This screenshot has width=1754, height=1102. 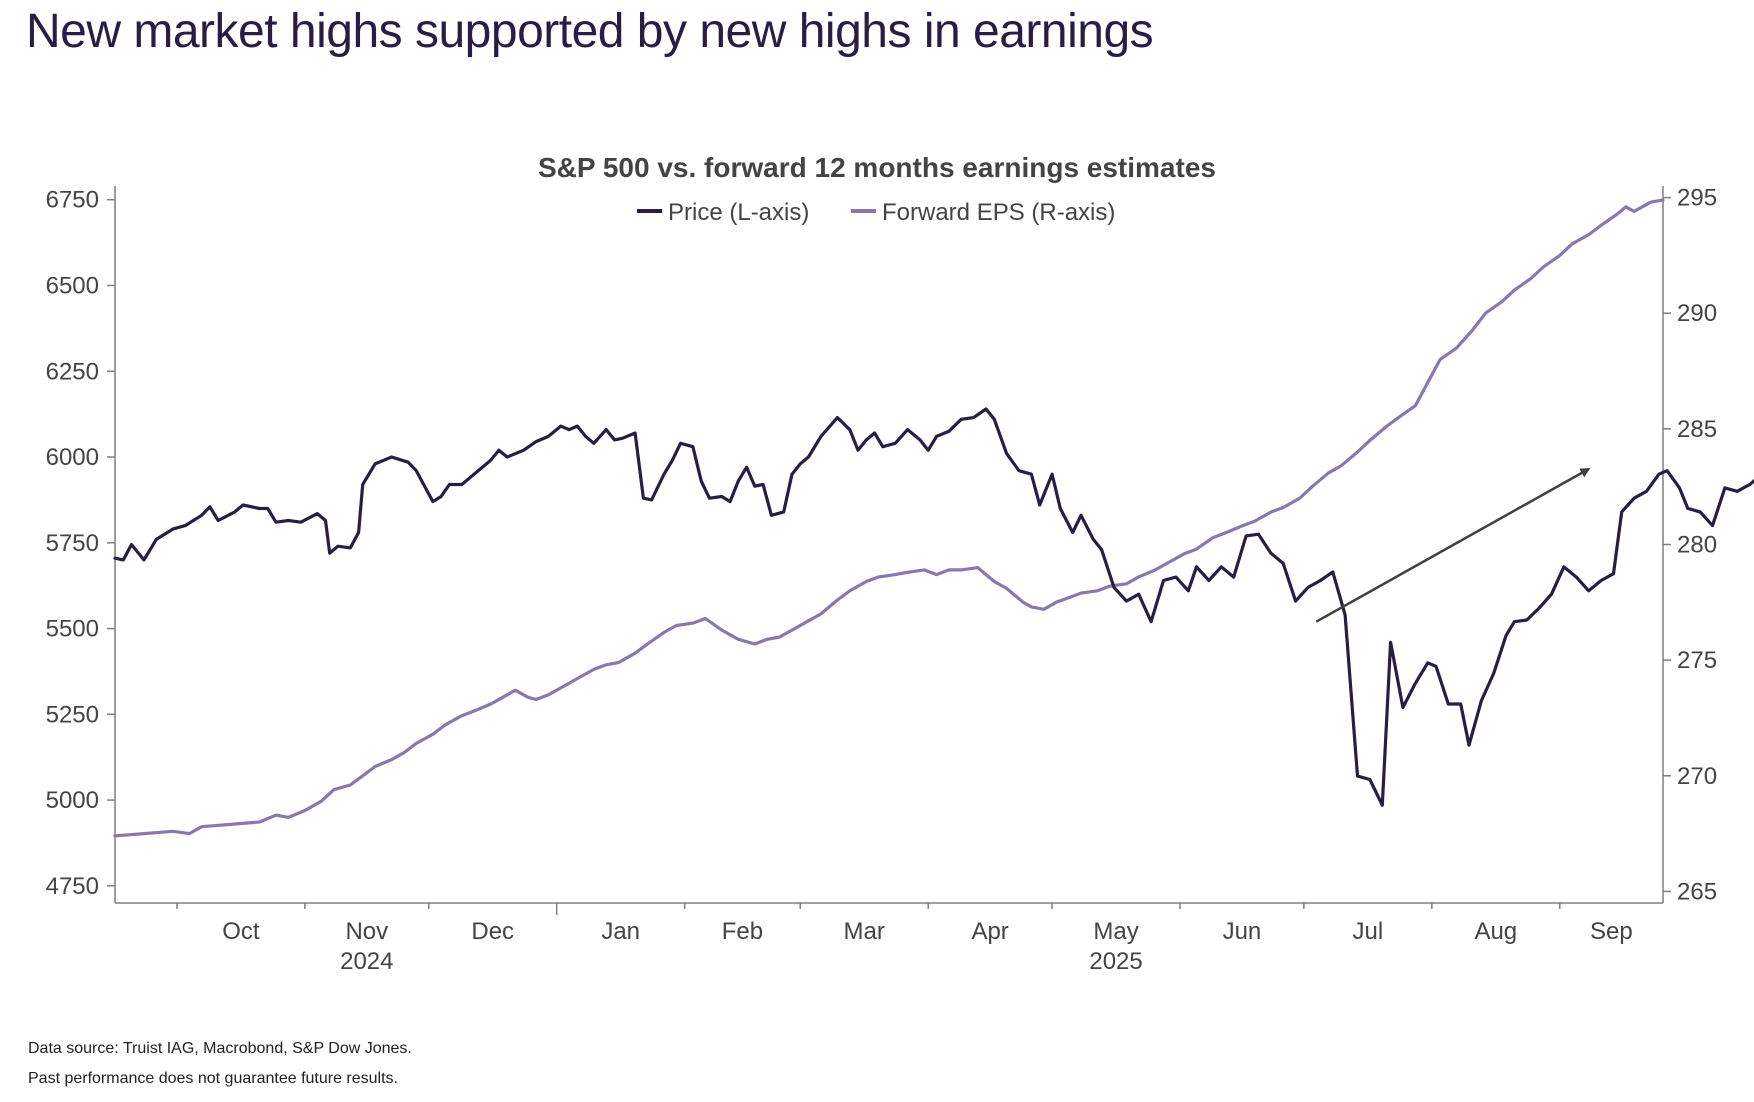 I want to click on trend-arrow, so click(x=1453, y=545).